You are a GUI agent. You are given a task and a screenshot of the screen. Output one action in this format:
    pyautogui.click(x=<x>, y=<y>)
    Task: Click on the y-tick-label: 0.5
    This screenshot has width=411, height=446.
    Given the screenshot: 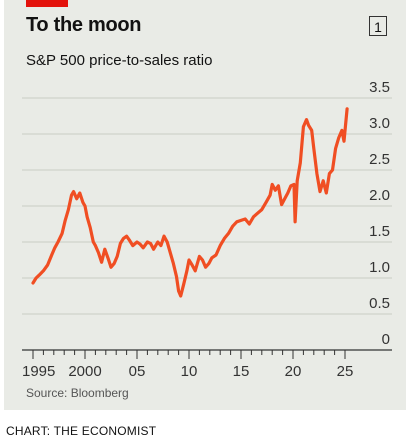 What is the action you would take?
    pyautogui.click(x=379, y=303)
    